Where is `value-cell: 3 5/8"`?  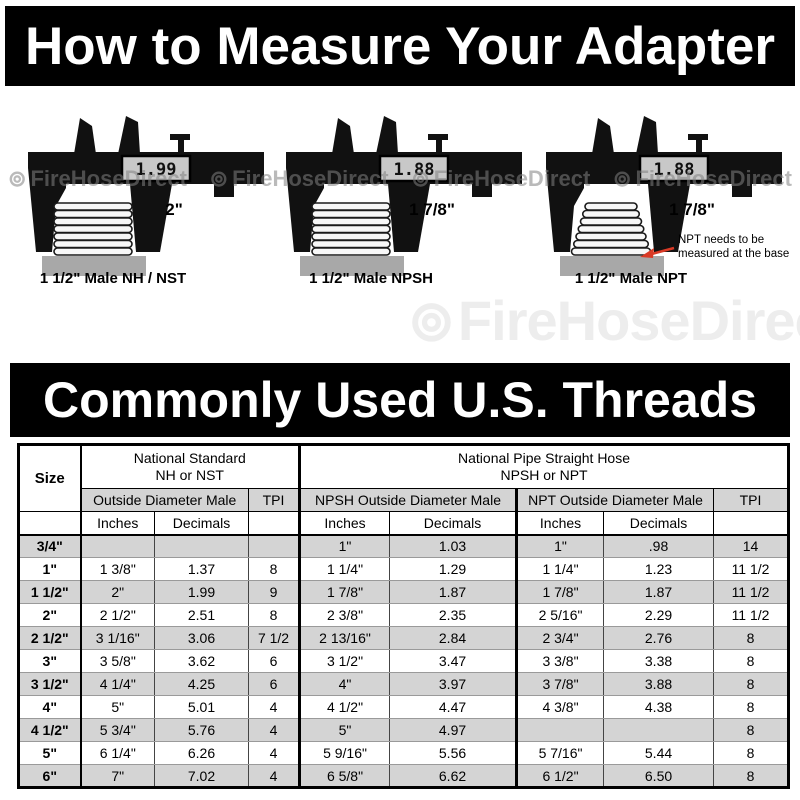 value-cell: 3 5/8" is located at coordinates (117, 661).